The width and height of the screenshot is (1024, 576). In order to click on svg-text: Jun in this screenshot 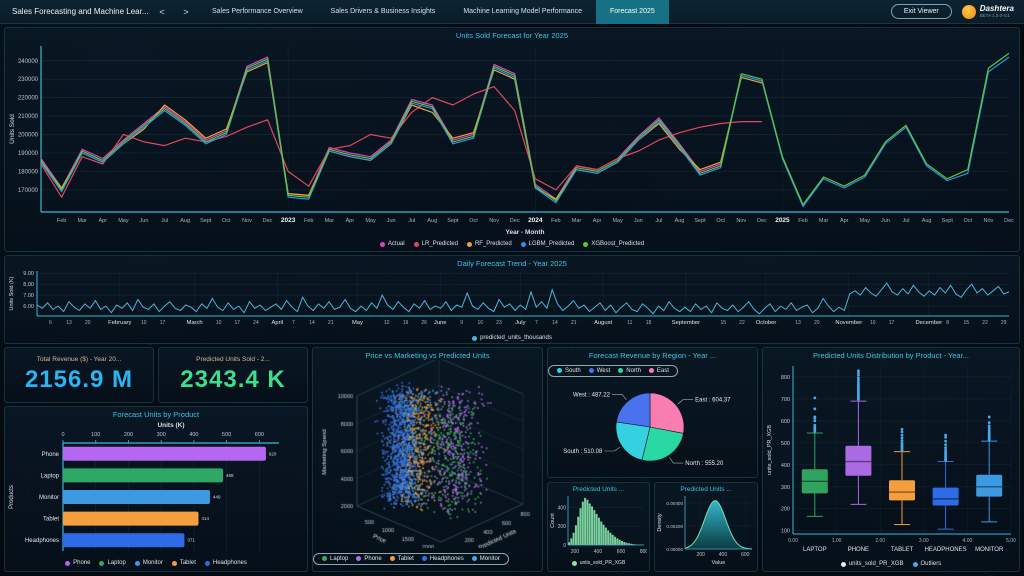, I will do `click(885, 221)`.